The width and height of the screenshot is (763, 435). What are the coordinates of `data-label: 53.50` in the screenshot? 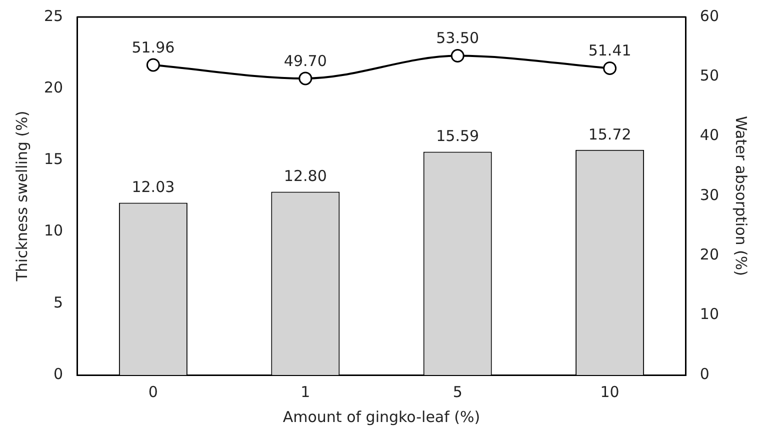 It's located at (458, 38).